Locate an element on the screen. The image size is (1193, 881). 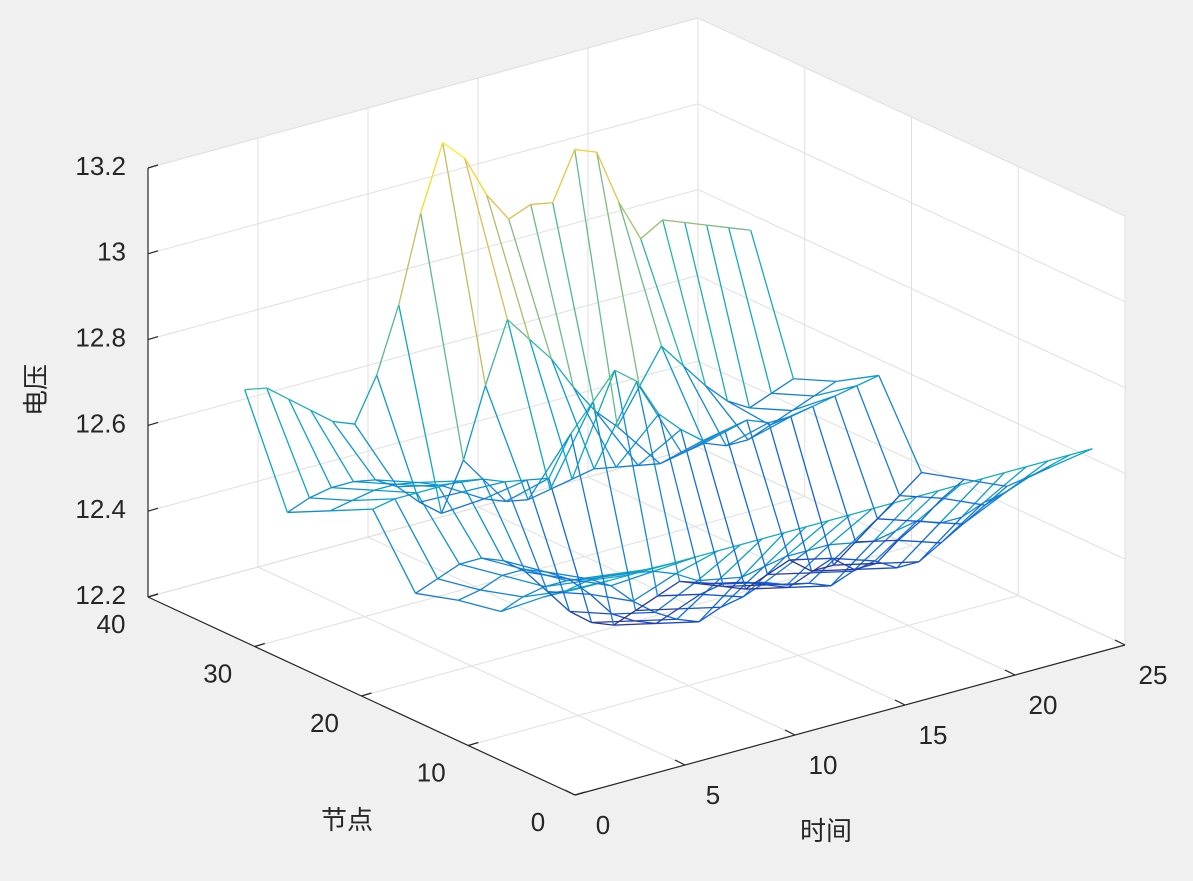
z-tick-label: 12.8 is located at coordinates (100, 337).